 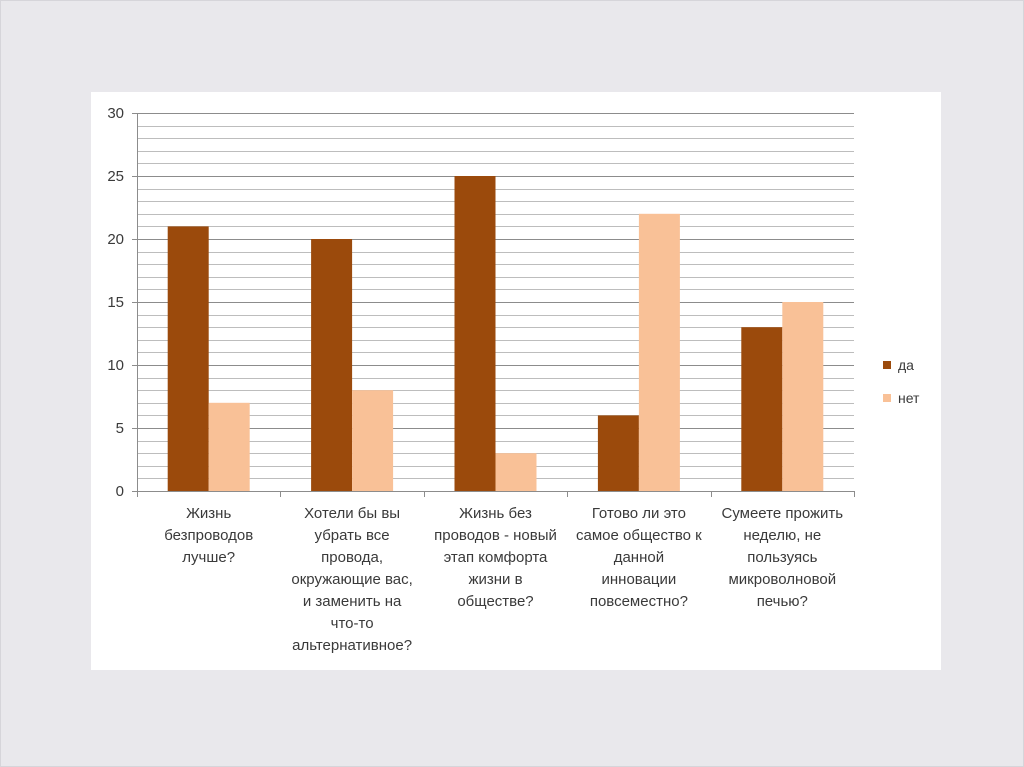 I want to click on x-category-label: Жизнь безпроводов лучше?, so click(x=209, y=535).